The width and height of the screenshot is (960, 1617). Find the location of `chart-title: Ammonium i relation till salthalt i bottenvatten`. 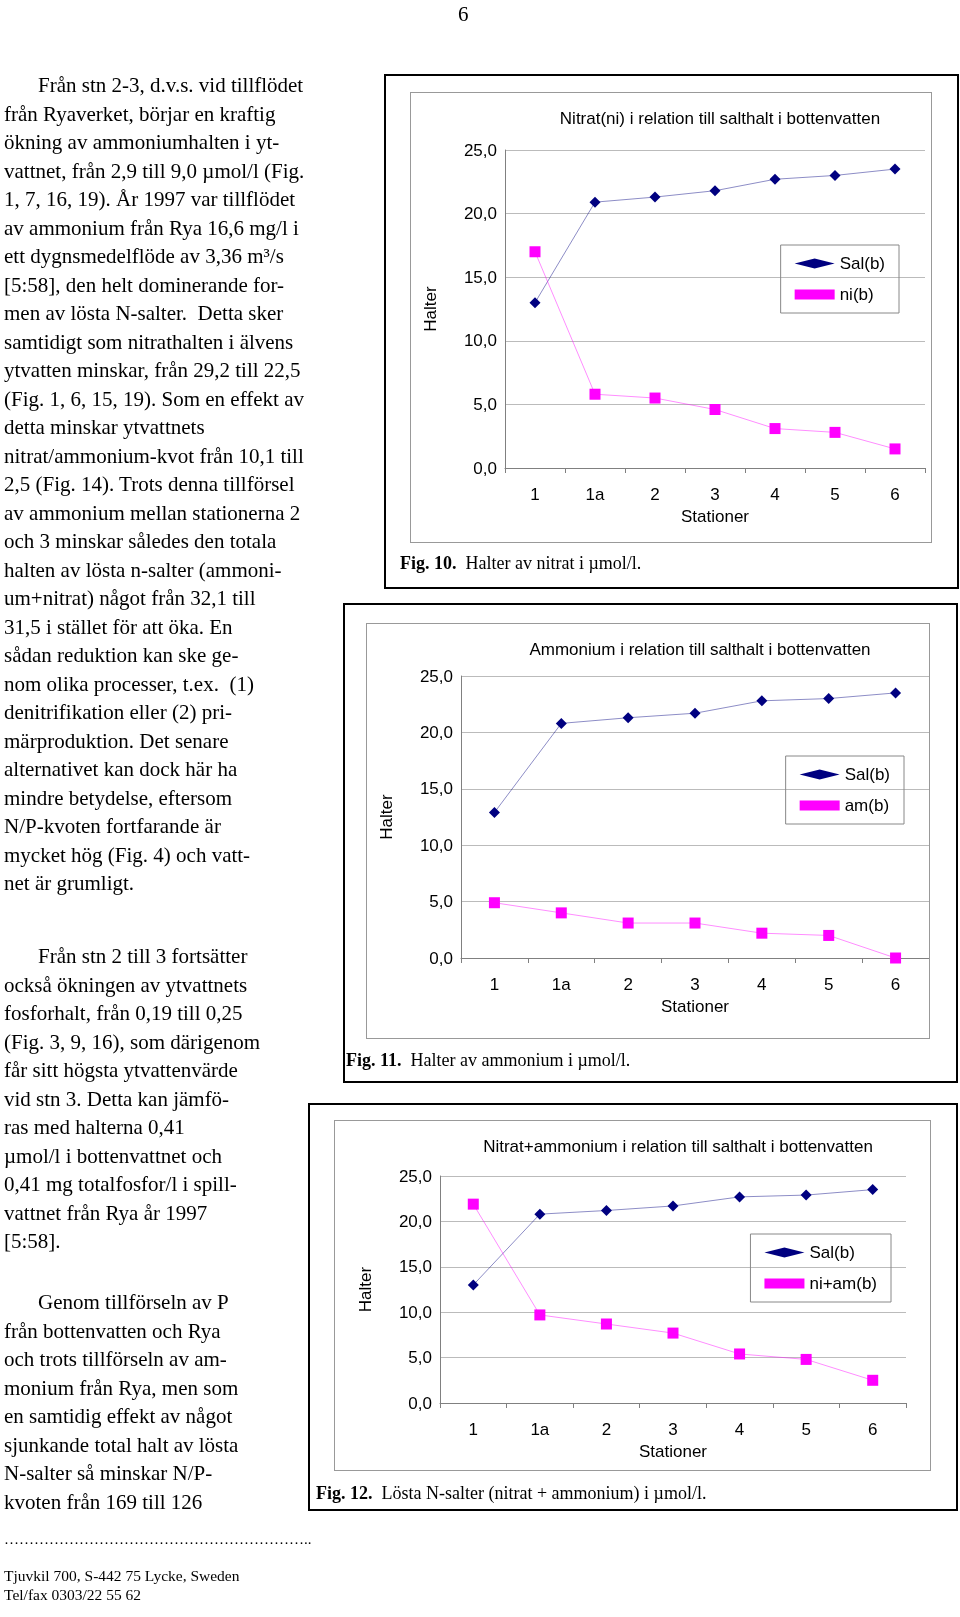

chart-title: Ammonium i relation till salthalt i bottenvatten is located at coordinates (700, 649).